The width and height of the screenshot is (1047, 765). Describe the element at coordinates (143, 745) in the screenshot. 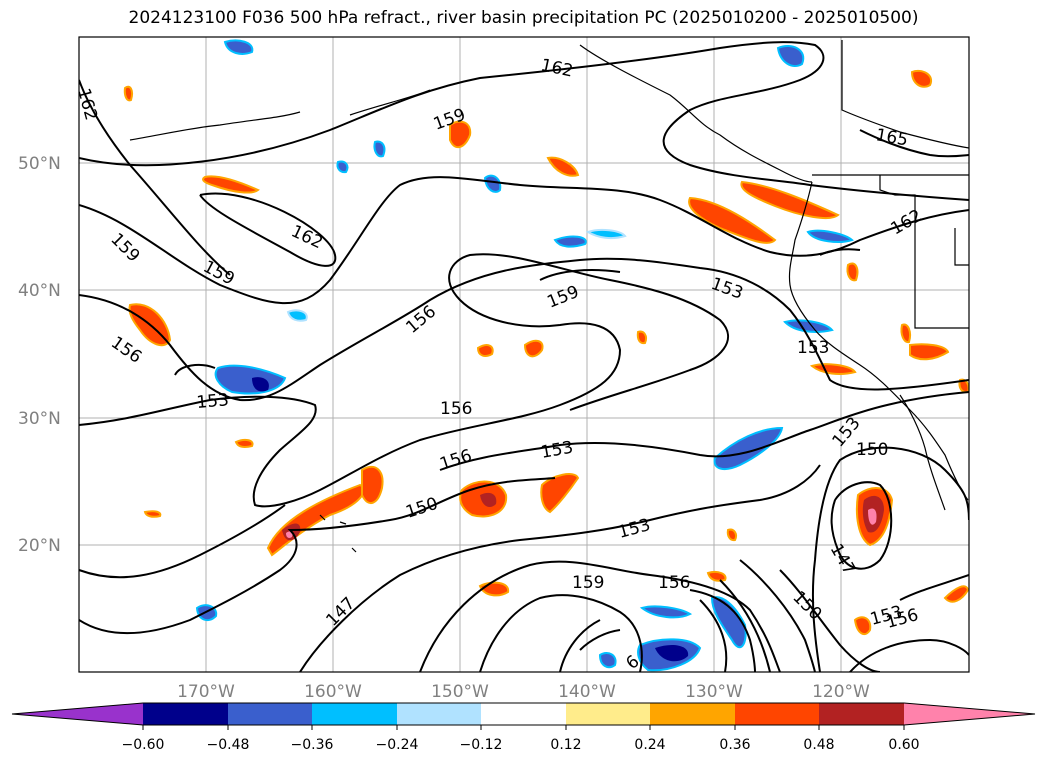

I see `colorbar-tick-label: −0.60` at that location.